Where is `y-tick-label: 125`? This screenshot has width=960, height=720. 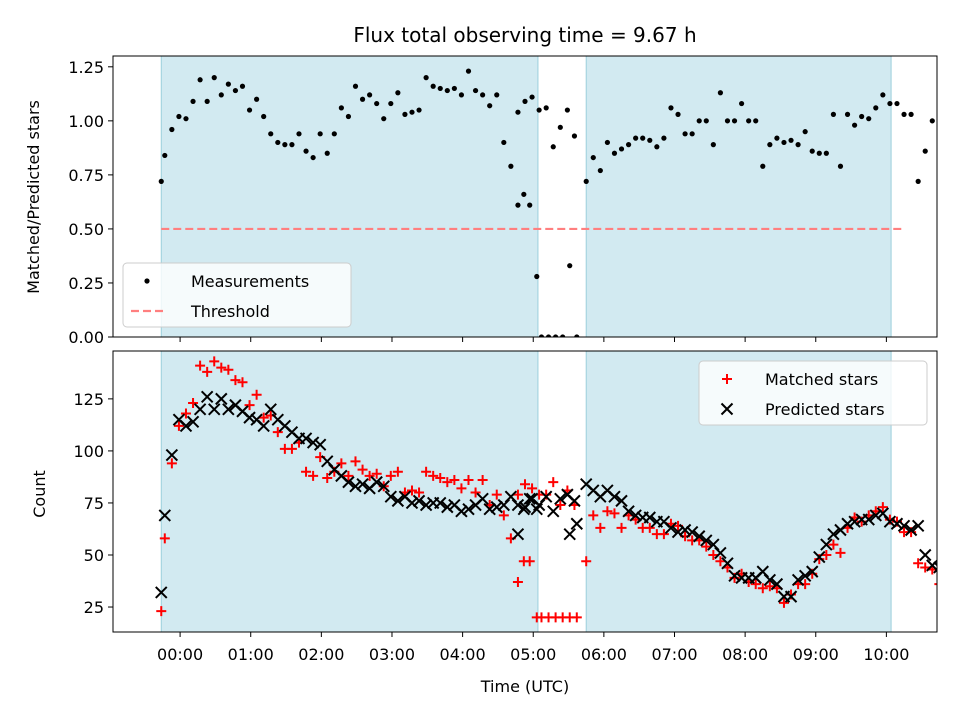 y-tick-label: 125 is located at coordinates (88, 399).